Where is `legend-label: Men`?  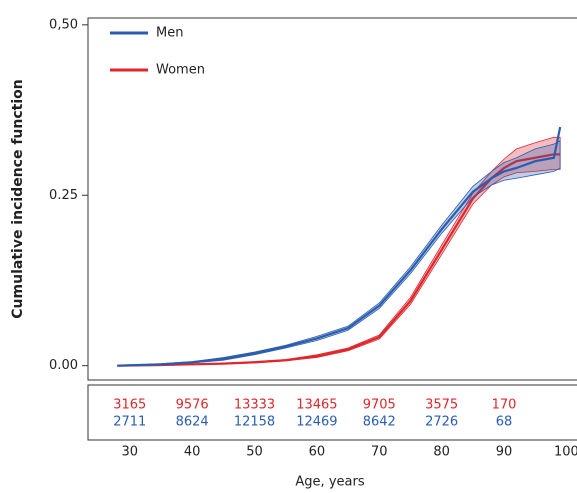 legend-label: Men is located at coordinates (169, 33).